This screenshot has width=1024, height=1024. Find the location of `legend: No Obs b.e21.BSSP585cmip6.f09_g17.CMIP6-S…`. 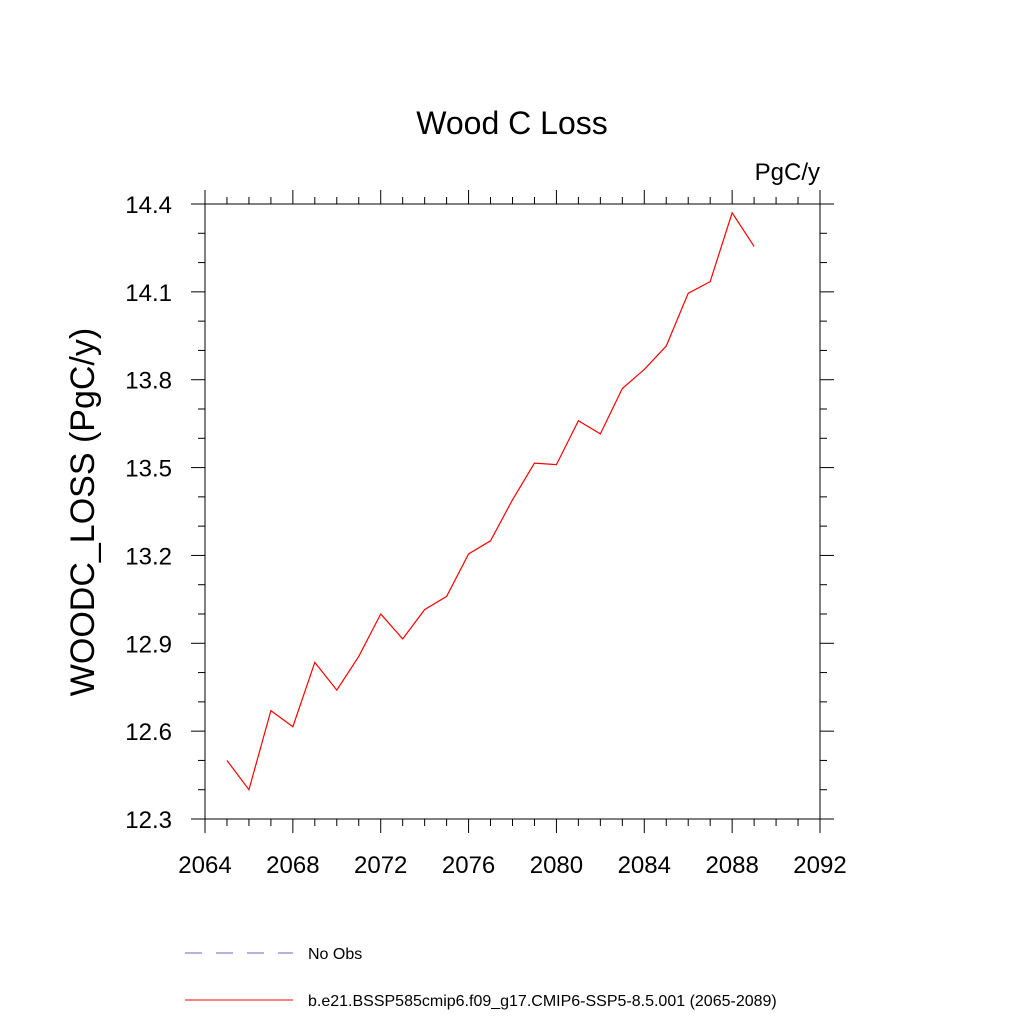

legend: No Obs b.e21.BSSP585cmip6.f09_g17.CMIP6-S… is located at coordinates (481, 978).